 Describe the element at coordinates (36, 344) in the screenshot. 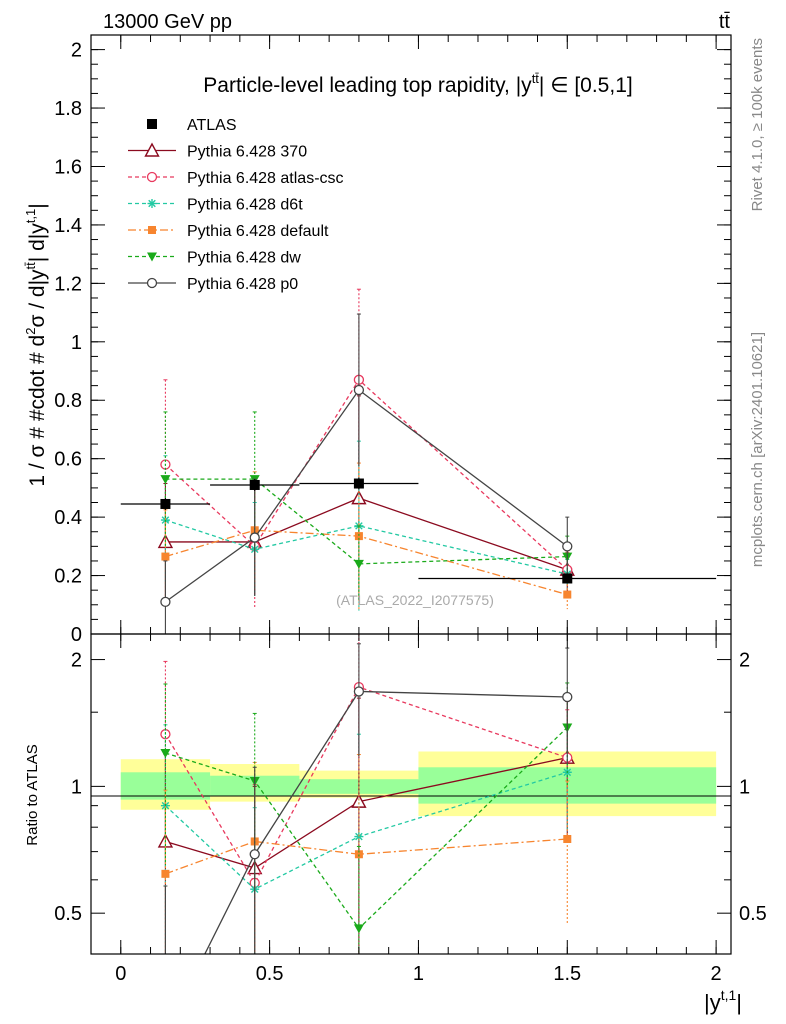

I see `main-y-axis-label: 1 / σ # #cdot # d2σ / d|ytt̄| d|yt,1|` at that location.